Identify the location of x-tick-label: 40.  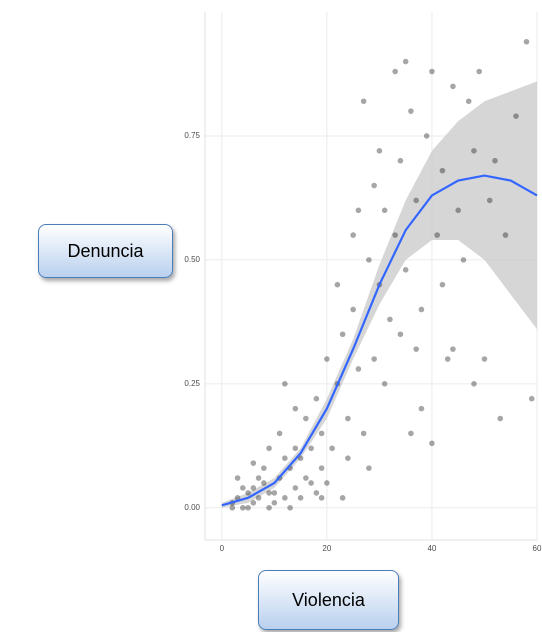
(431, 548).